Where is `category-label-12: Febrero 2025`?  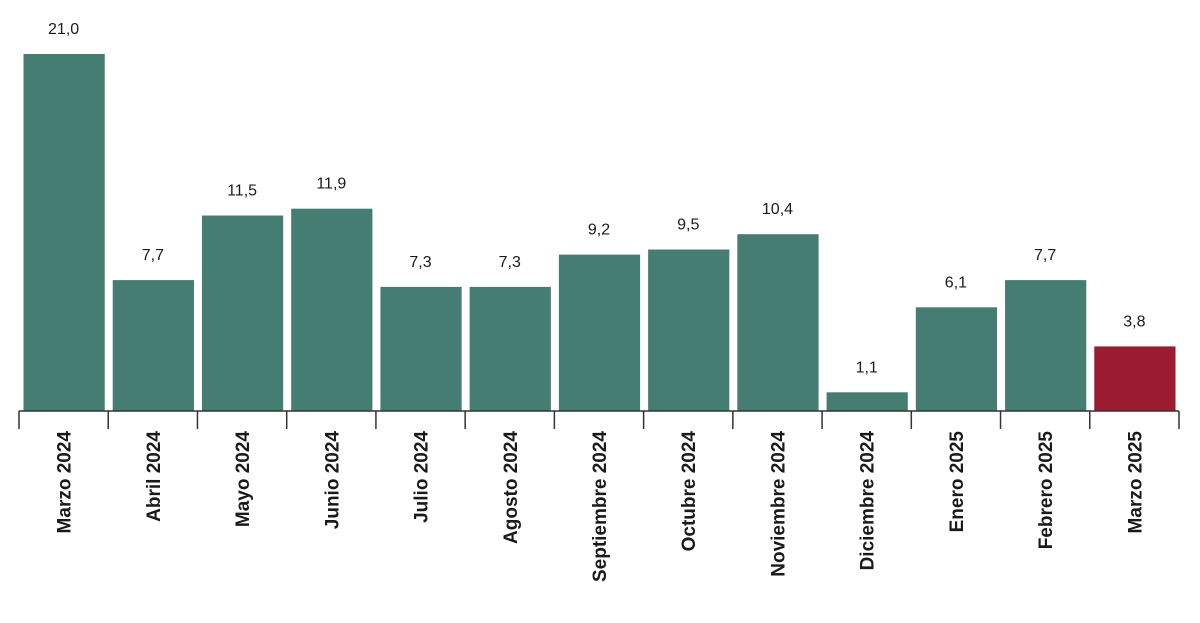 category-label-12: Febrero 2025 is located at coordinates (1046, 490).